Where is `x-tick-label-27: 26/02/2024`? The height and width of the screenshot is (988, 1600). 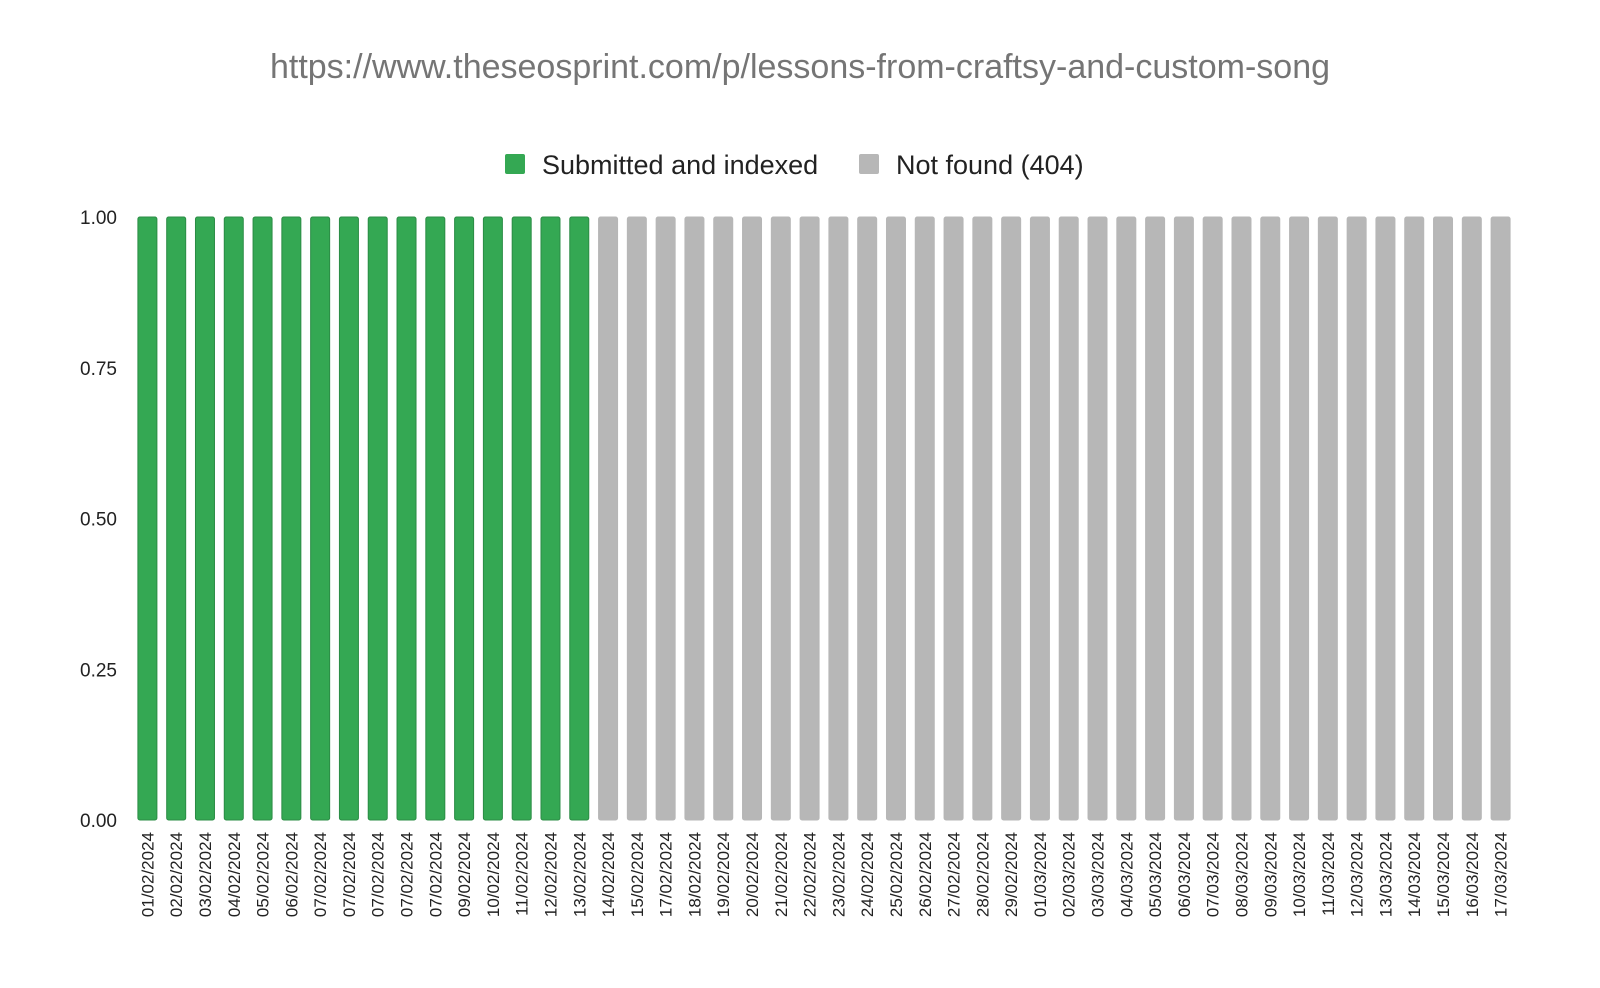 x-tick-label-27: 26/02/2024 is located at coordinates (925, 874).